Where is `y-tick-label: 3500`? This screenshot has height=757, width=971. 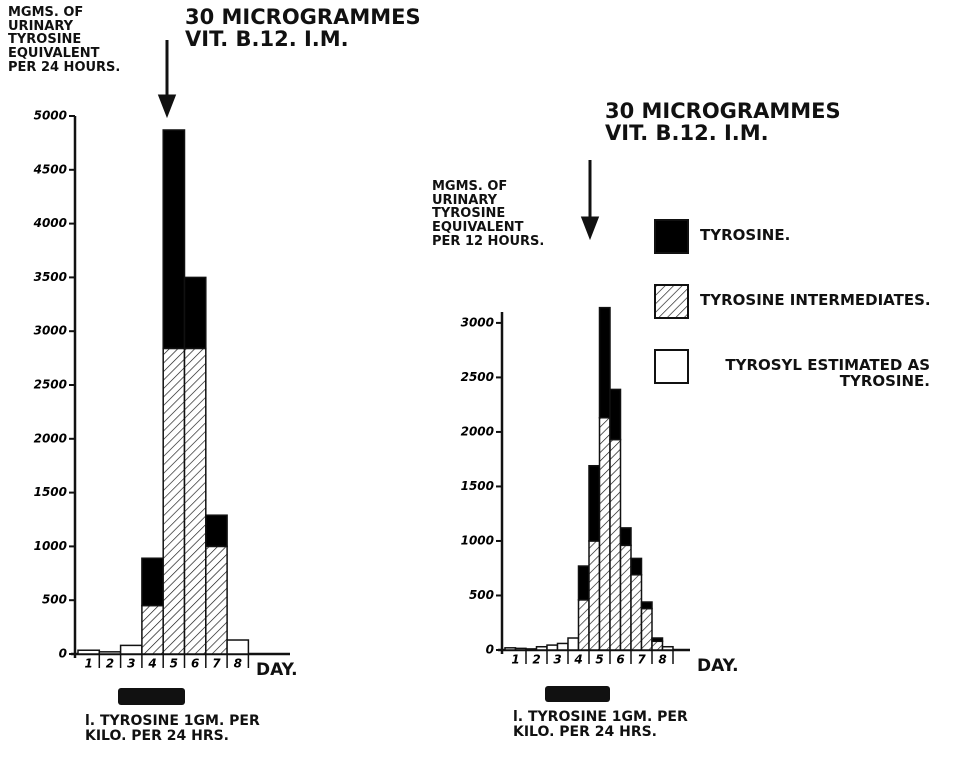
y-tick-label: 3500 is located at coordinates (50, 277).